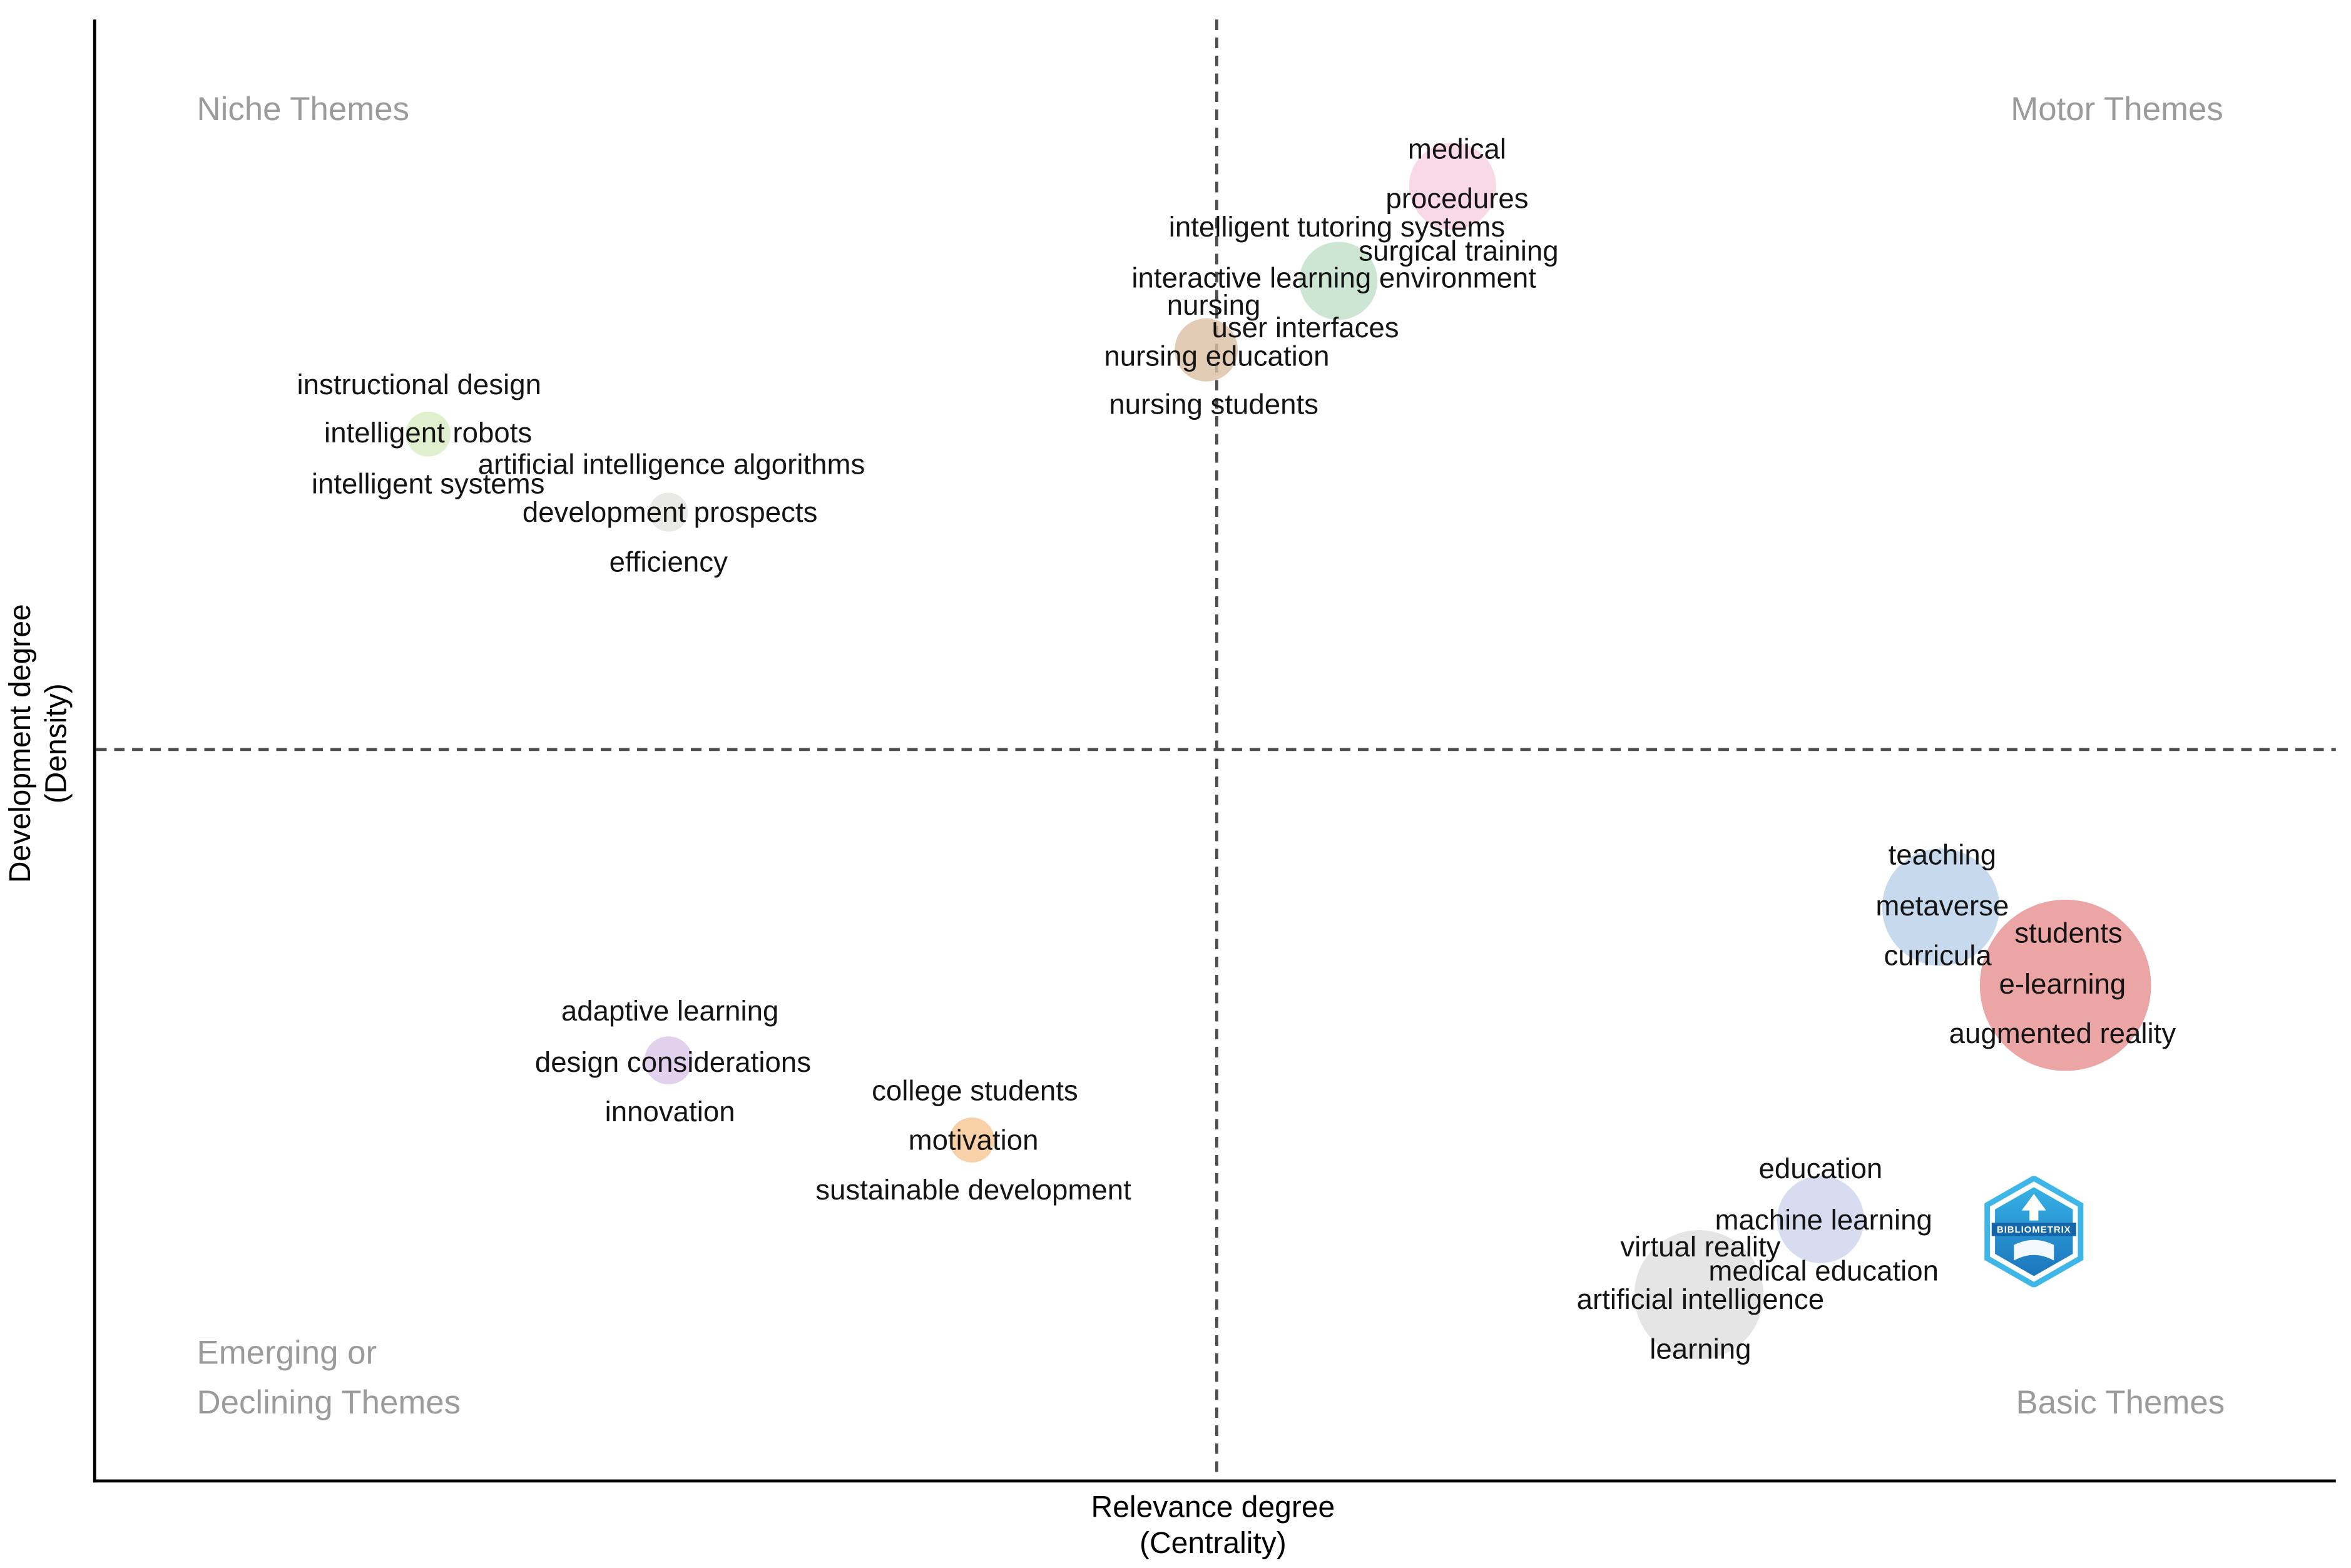 This screenshot has width=2351, height=1568. What do you see at coordinates (2034, 1251) in the screenshot?
I see `logo-book-glyph` at bounding box center [2034, 1251].